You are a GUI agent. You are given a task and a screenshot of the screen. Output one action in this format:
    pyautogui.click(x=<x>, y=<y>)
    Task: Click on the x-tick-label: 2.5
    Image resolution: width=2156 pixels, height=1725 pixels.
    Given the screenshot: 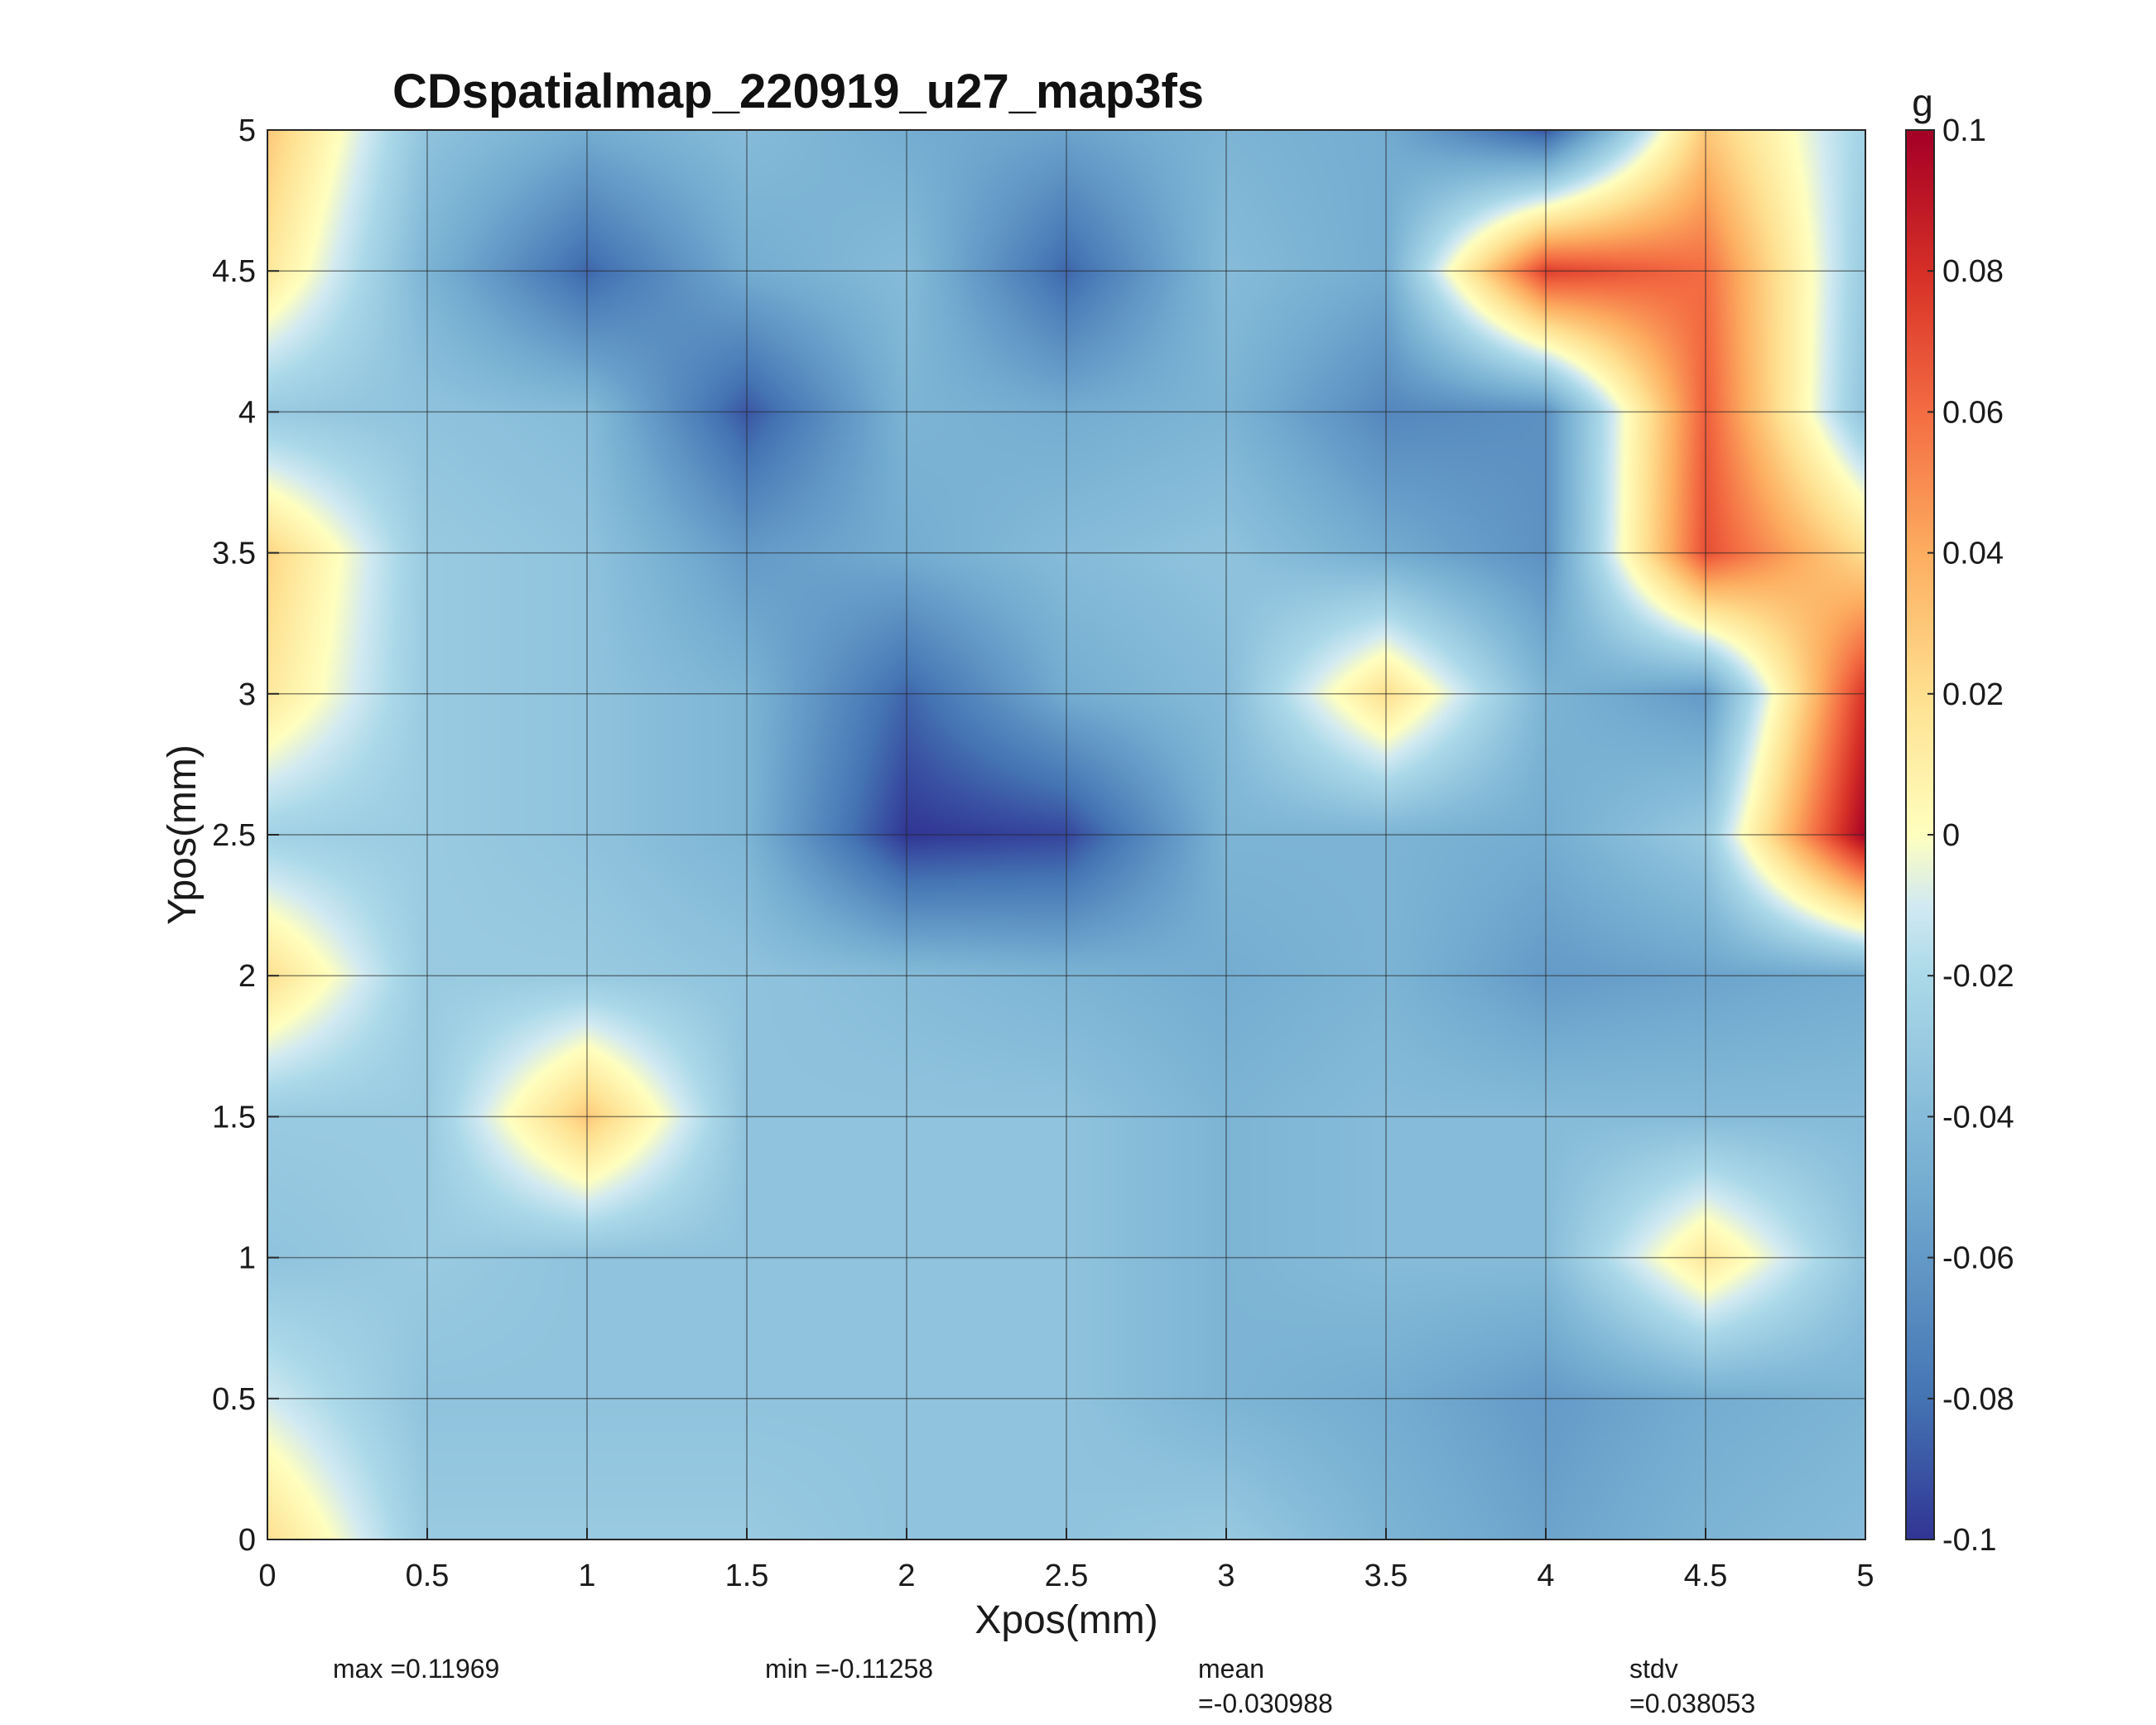 What is the action you would take?
    pyautogui.click(x=1067, y=1576)
    